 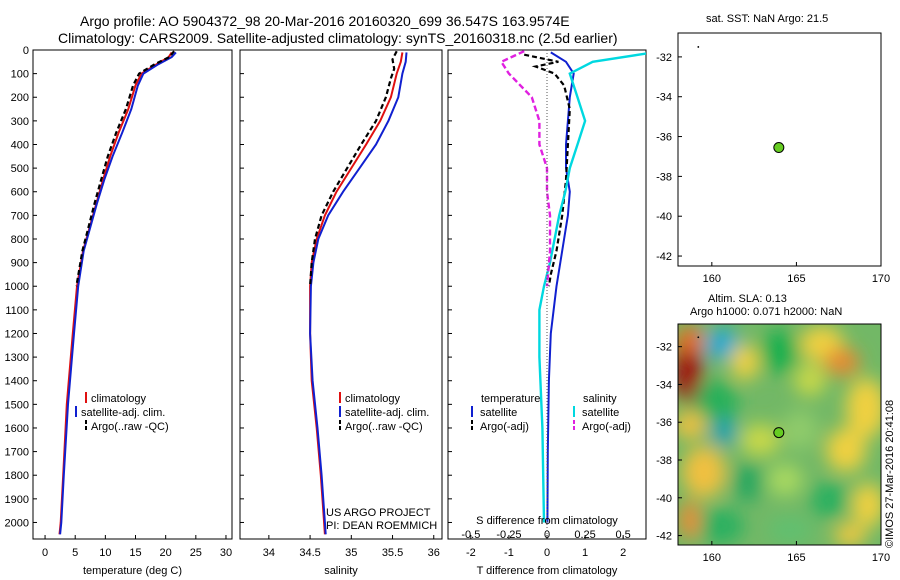 I want to click on series-line-climatology, so click(x=356, y=293).